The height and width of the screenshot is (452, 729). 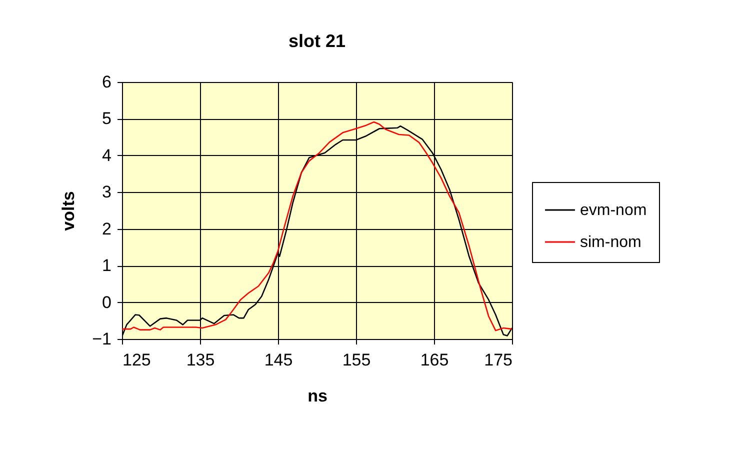 What do you see at coordinates (107, 192) in the screenshot?
I see `y-tick-label: 3` at bounding box center [107, 192].